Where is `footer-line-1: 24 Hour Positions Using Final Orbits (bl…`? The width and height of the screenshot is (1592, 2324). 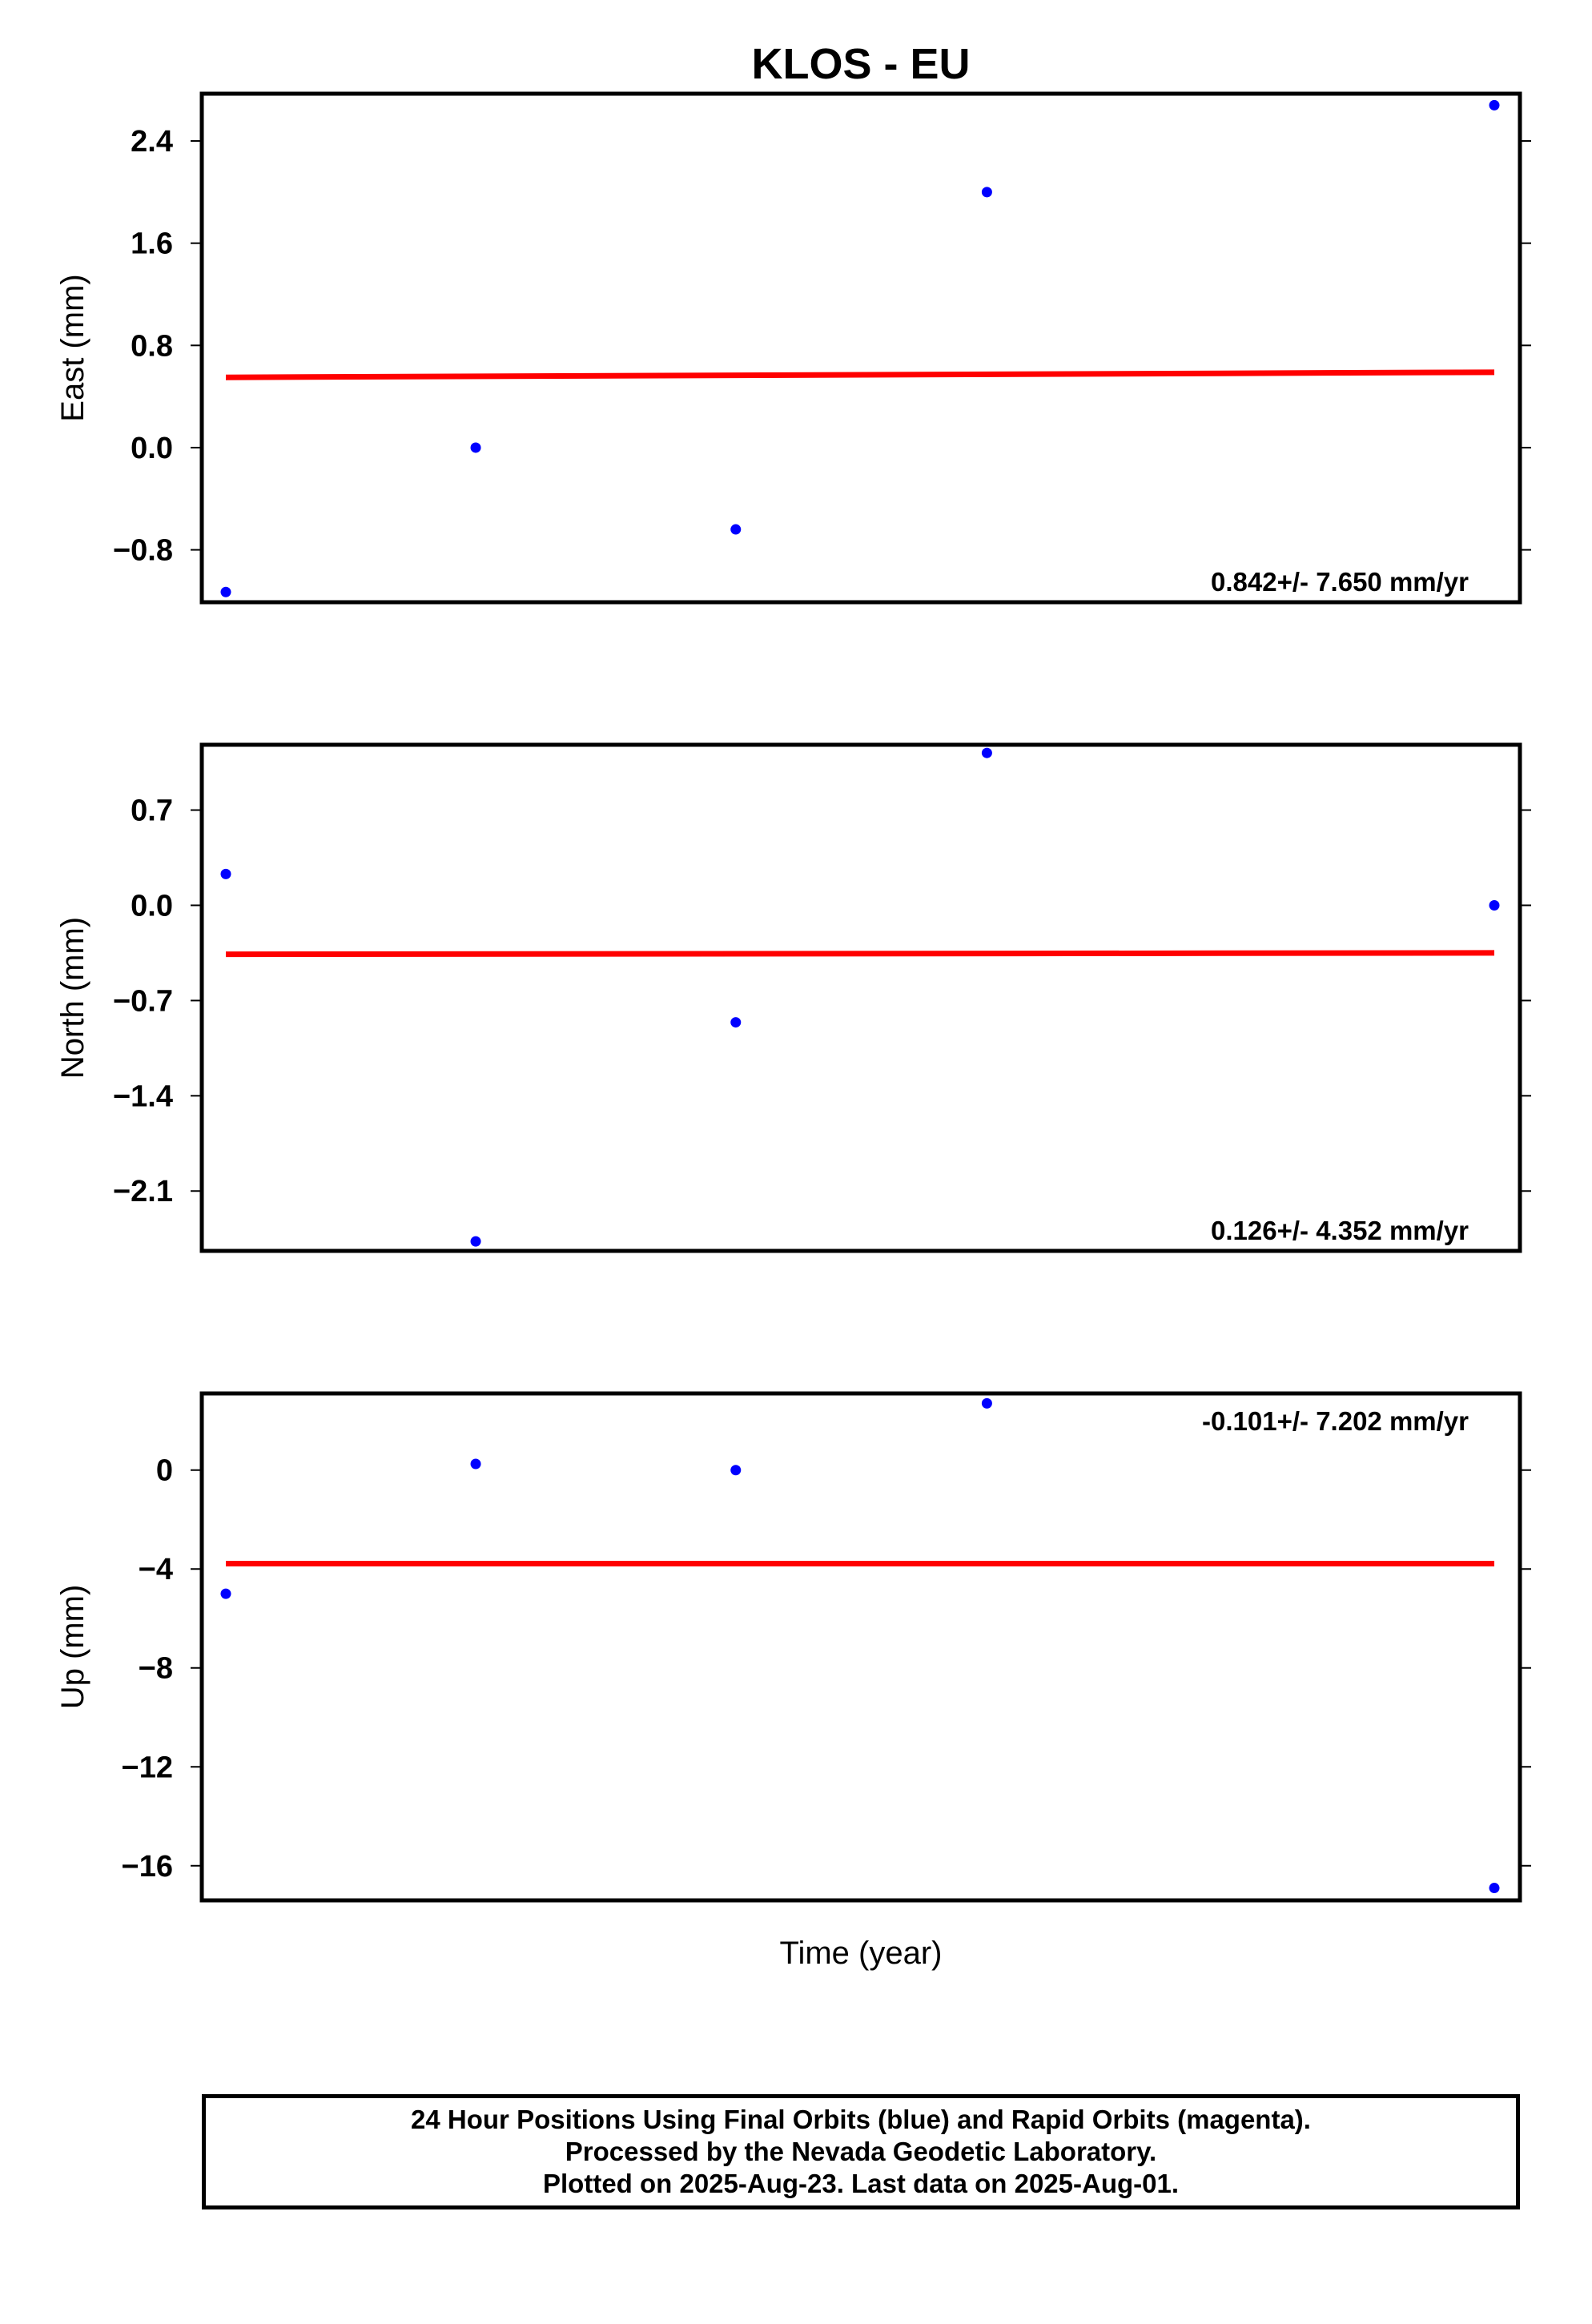
footer-line-1: 24 Hour Positions Using Final Orbits (bl… is located at coordinates (861, 2119).